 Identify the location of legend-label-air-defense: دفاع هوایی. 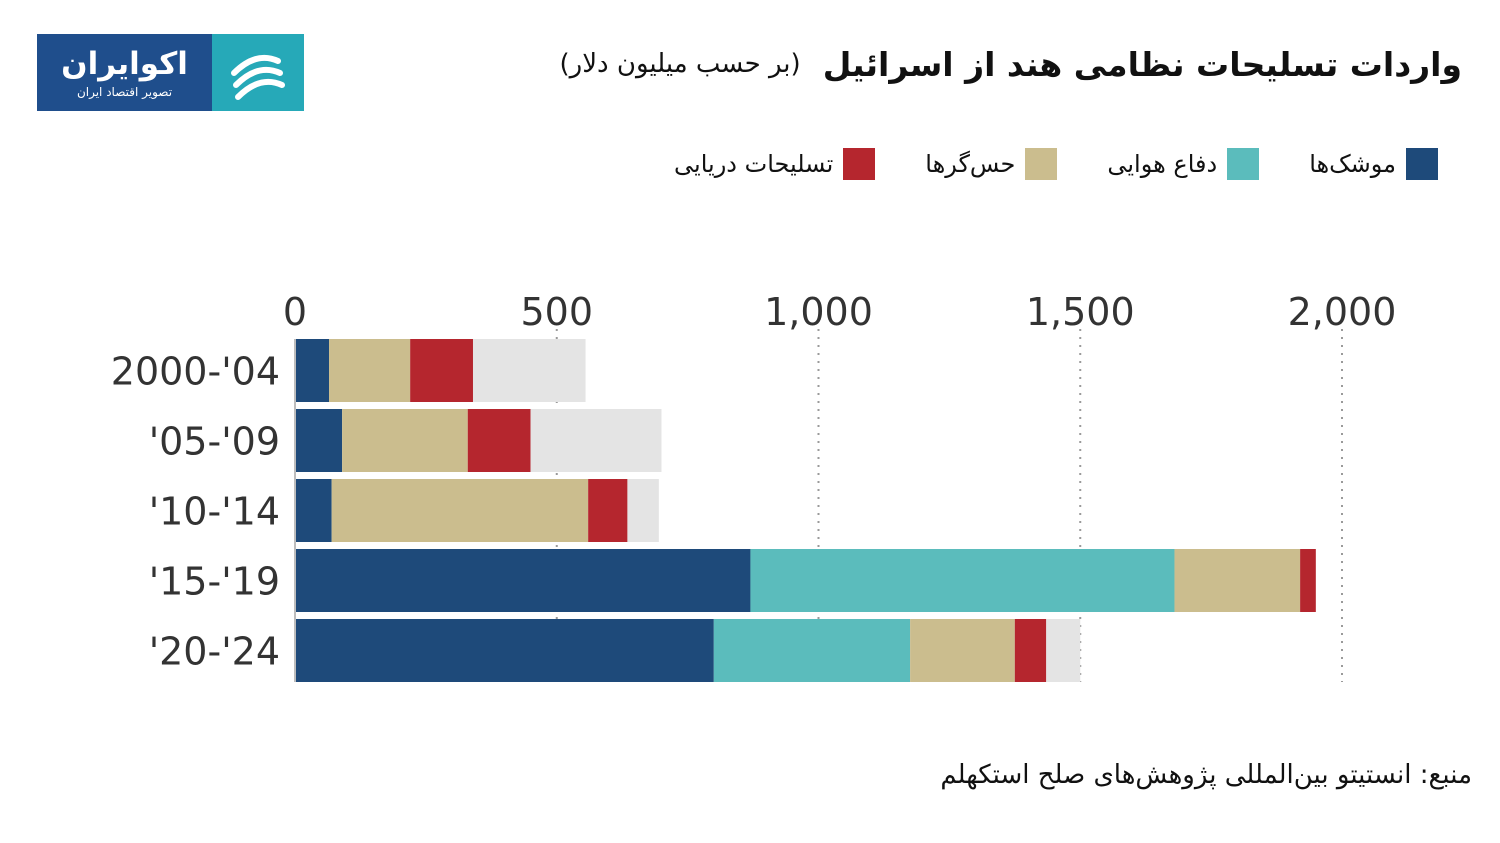
(1162, 164).